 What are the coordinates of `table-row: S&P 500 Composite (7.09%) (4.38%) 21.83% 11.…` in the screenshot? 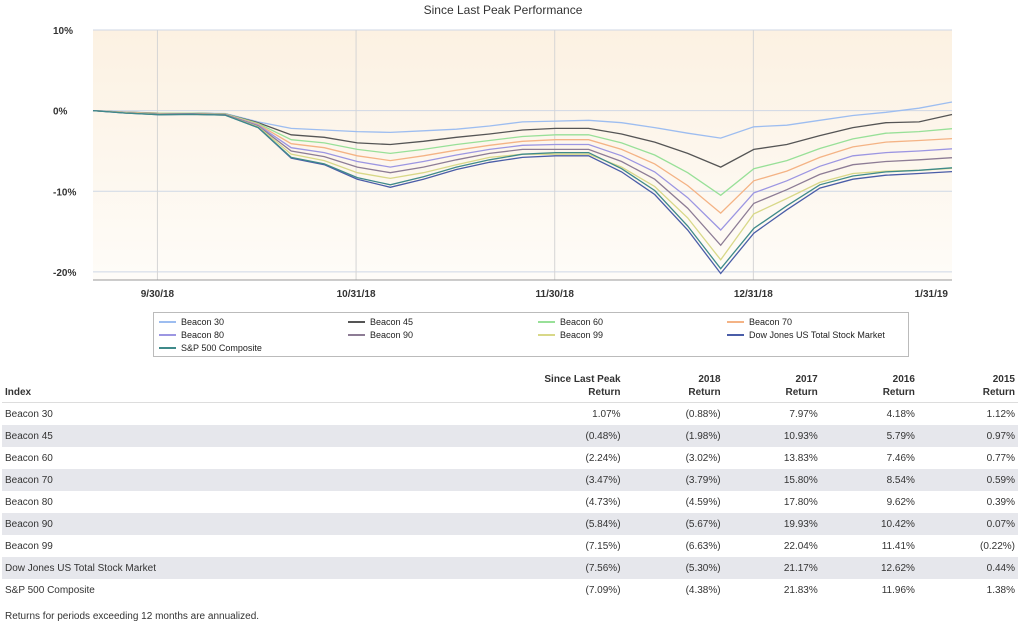 It's located at (510, 590).